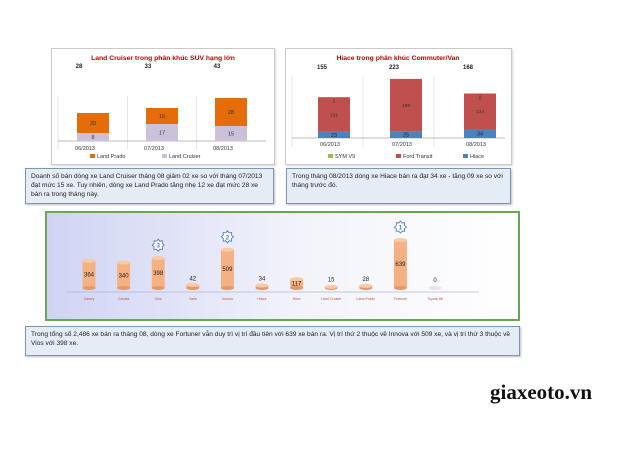 Image resolution: width=640 pixels, height=453 pixels. What do you see at coordinates (345, 157) in the screenshot?
I see `legend-label: SYM V9` at bounding box center [345, 157].